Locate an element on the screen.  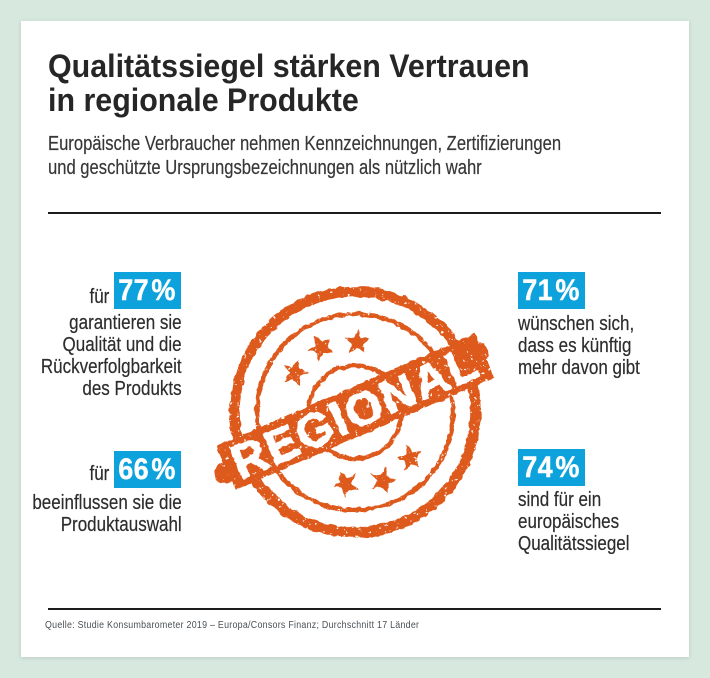
svg-text: REGIONAL is located at coordinates (354, 412).